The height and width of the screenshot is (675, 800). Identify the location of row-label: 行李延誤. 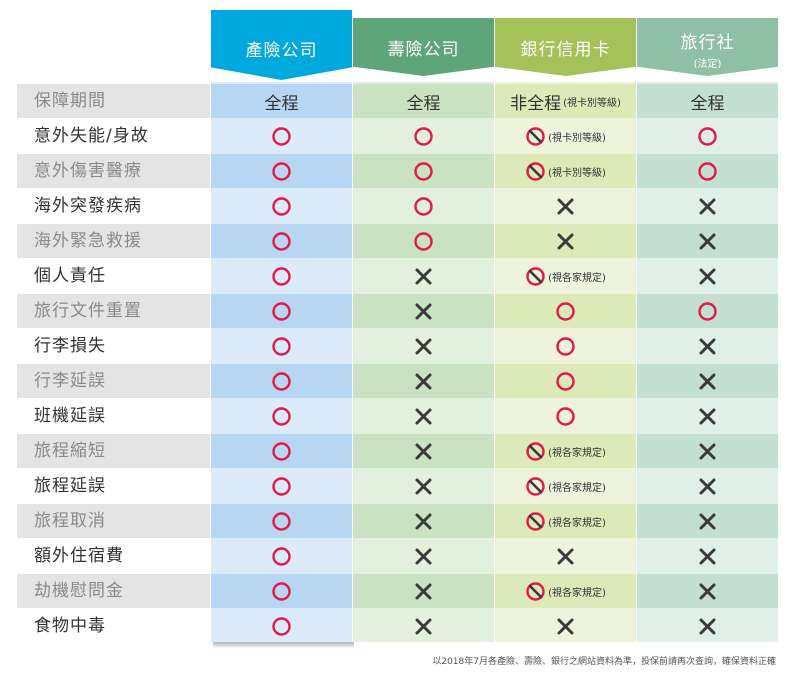
(70, 381).